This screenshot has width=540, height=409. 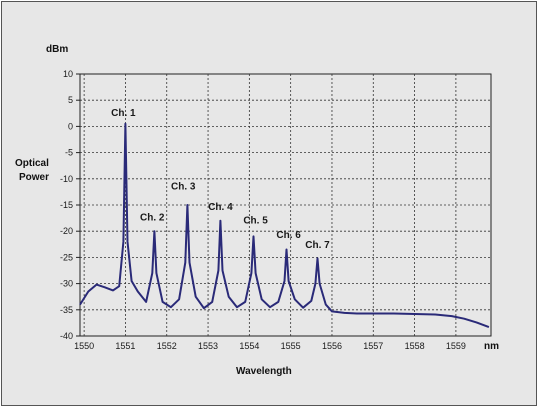 What do you see at coordinates (70, 100) in the screenshot?
I see `y-tick-label: 5` at bounding box center [70, 100].